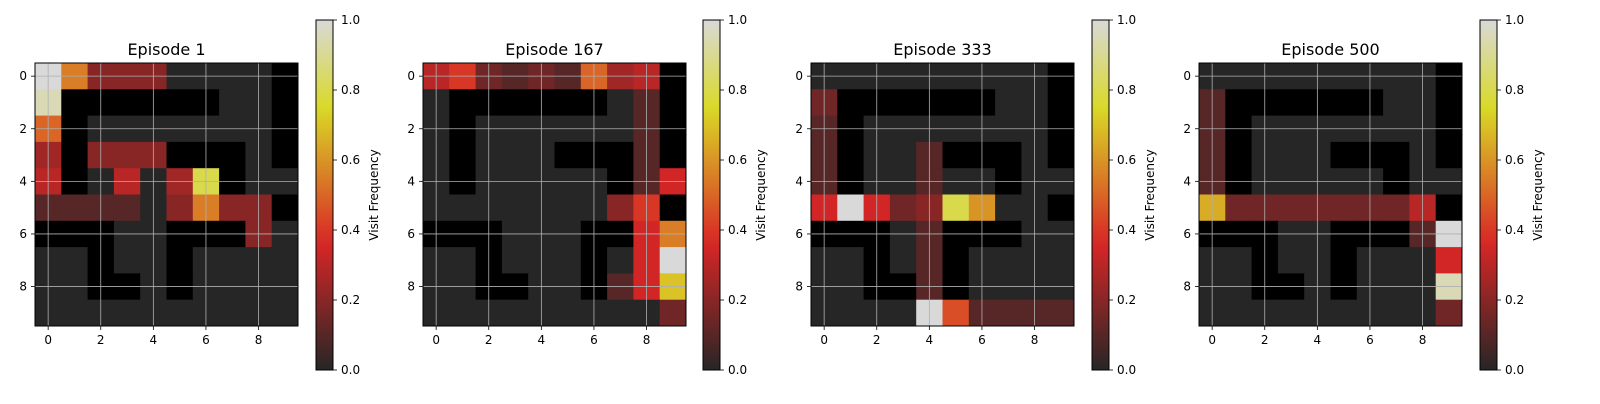  Describe the element at coordinates (1100, 195) in the screenshot. I see `colorbar` at that location.